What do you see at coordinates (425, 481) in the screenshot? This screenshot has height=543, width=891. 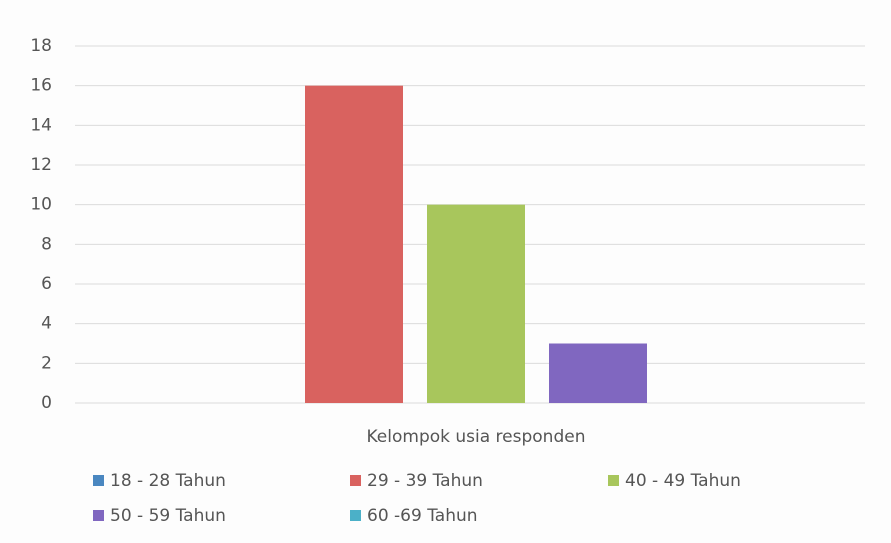 I see `legend-label: 29 - 39 Tahun` at bounding box center [425, 481].